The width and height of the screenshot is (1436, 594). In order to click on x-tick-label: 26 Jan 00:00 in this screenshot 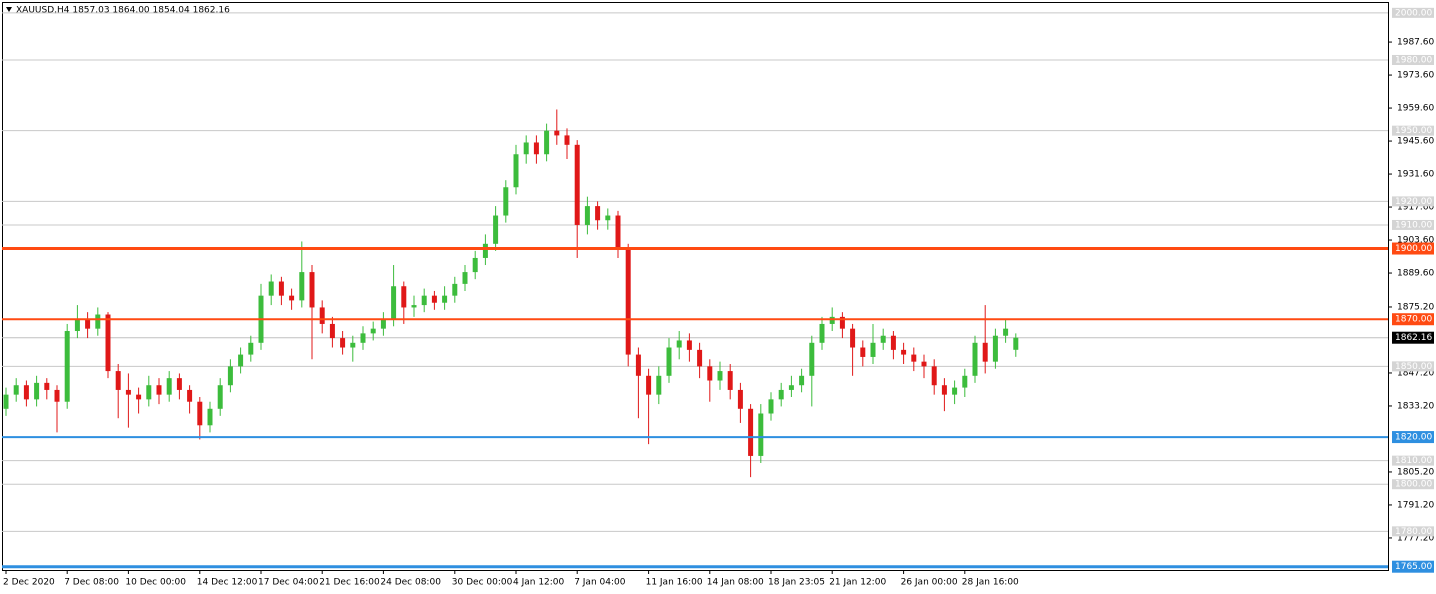, I will do `click(929, 583)`.